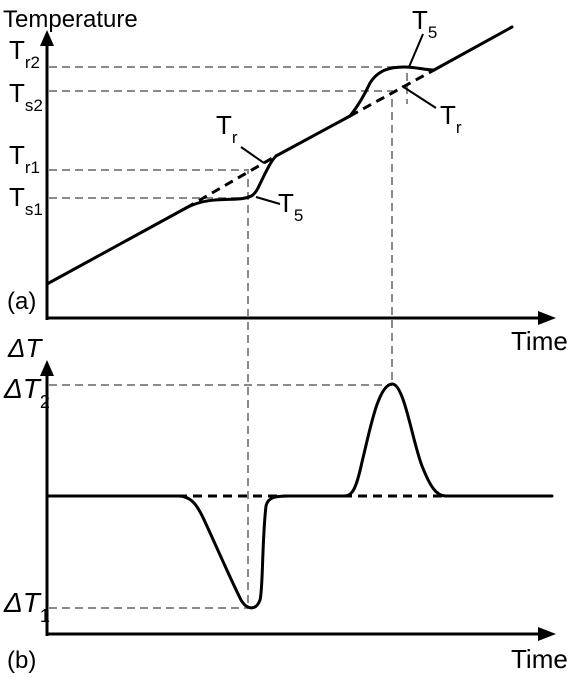  I want to click on reference-line-dashed1, so click(231, 182).